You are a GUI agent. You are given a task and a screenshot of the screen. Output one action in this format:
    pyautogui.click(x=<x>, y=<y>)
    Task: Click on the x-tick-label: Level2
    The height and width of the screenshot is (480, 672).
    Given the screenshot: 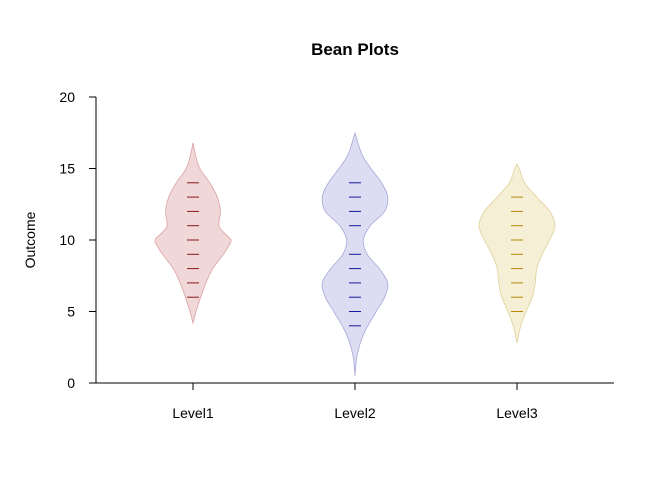 What is the action you would take?
    pyautogui.click(x=354, y=413)
    